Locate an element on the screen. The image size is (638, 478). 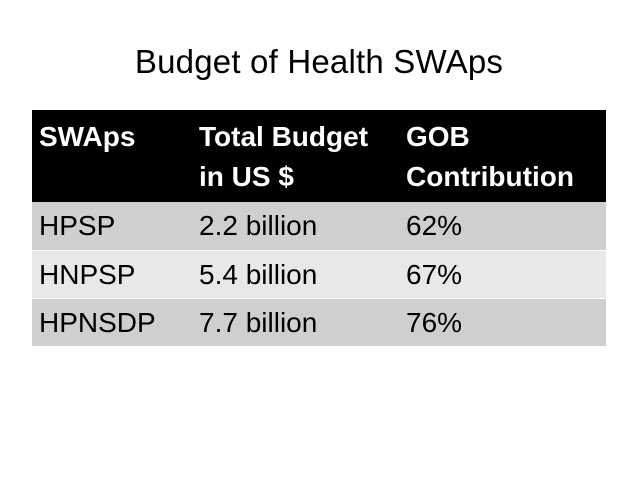
cell-swap-name: HPNSDP is located at coordinates (97, 322).